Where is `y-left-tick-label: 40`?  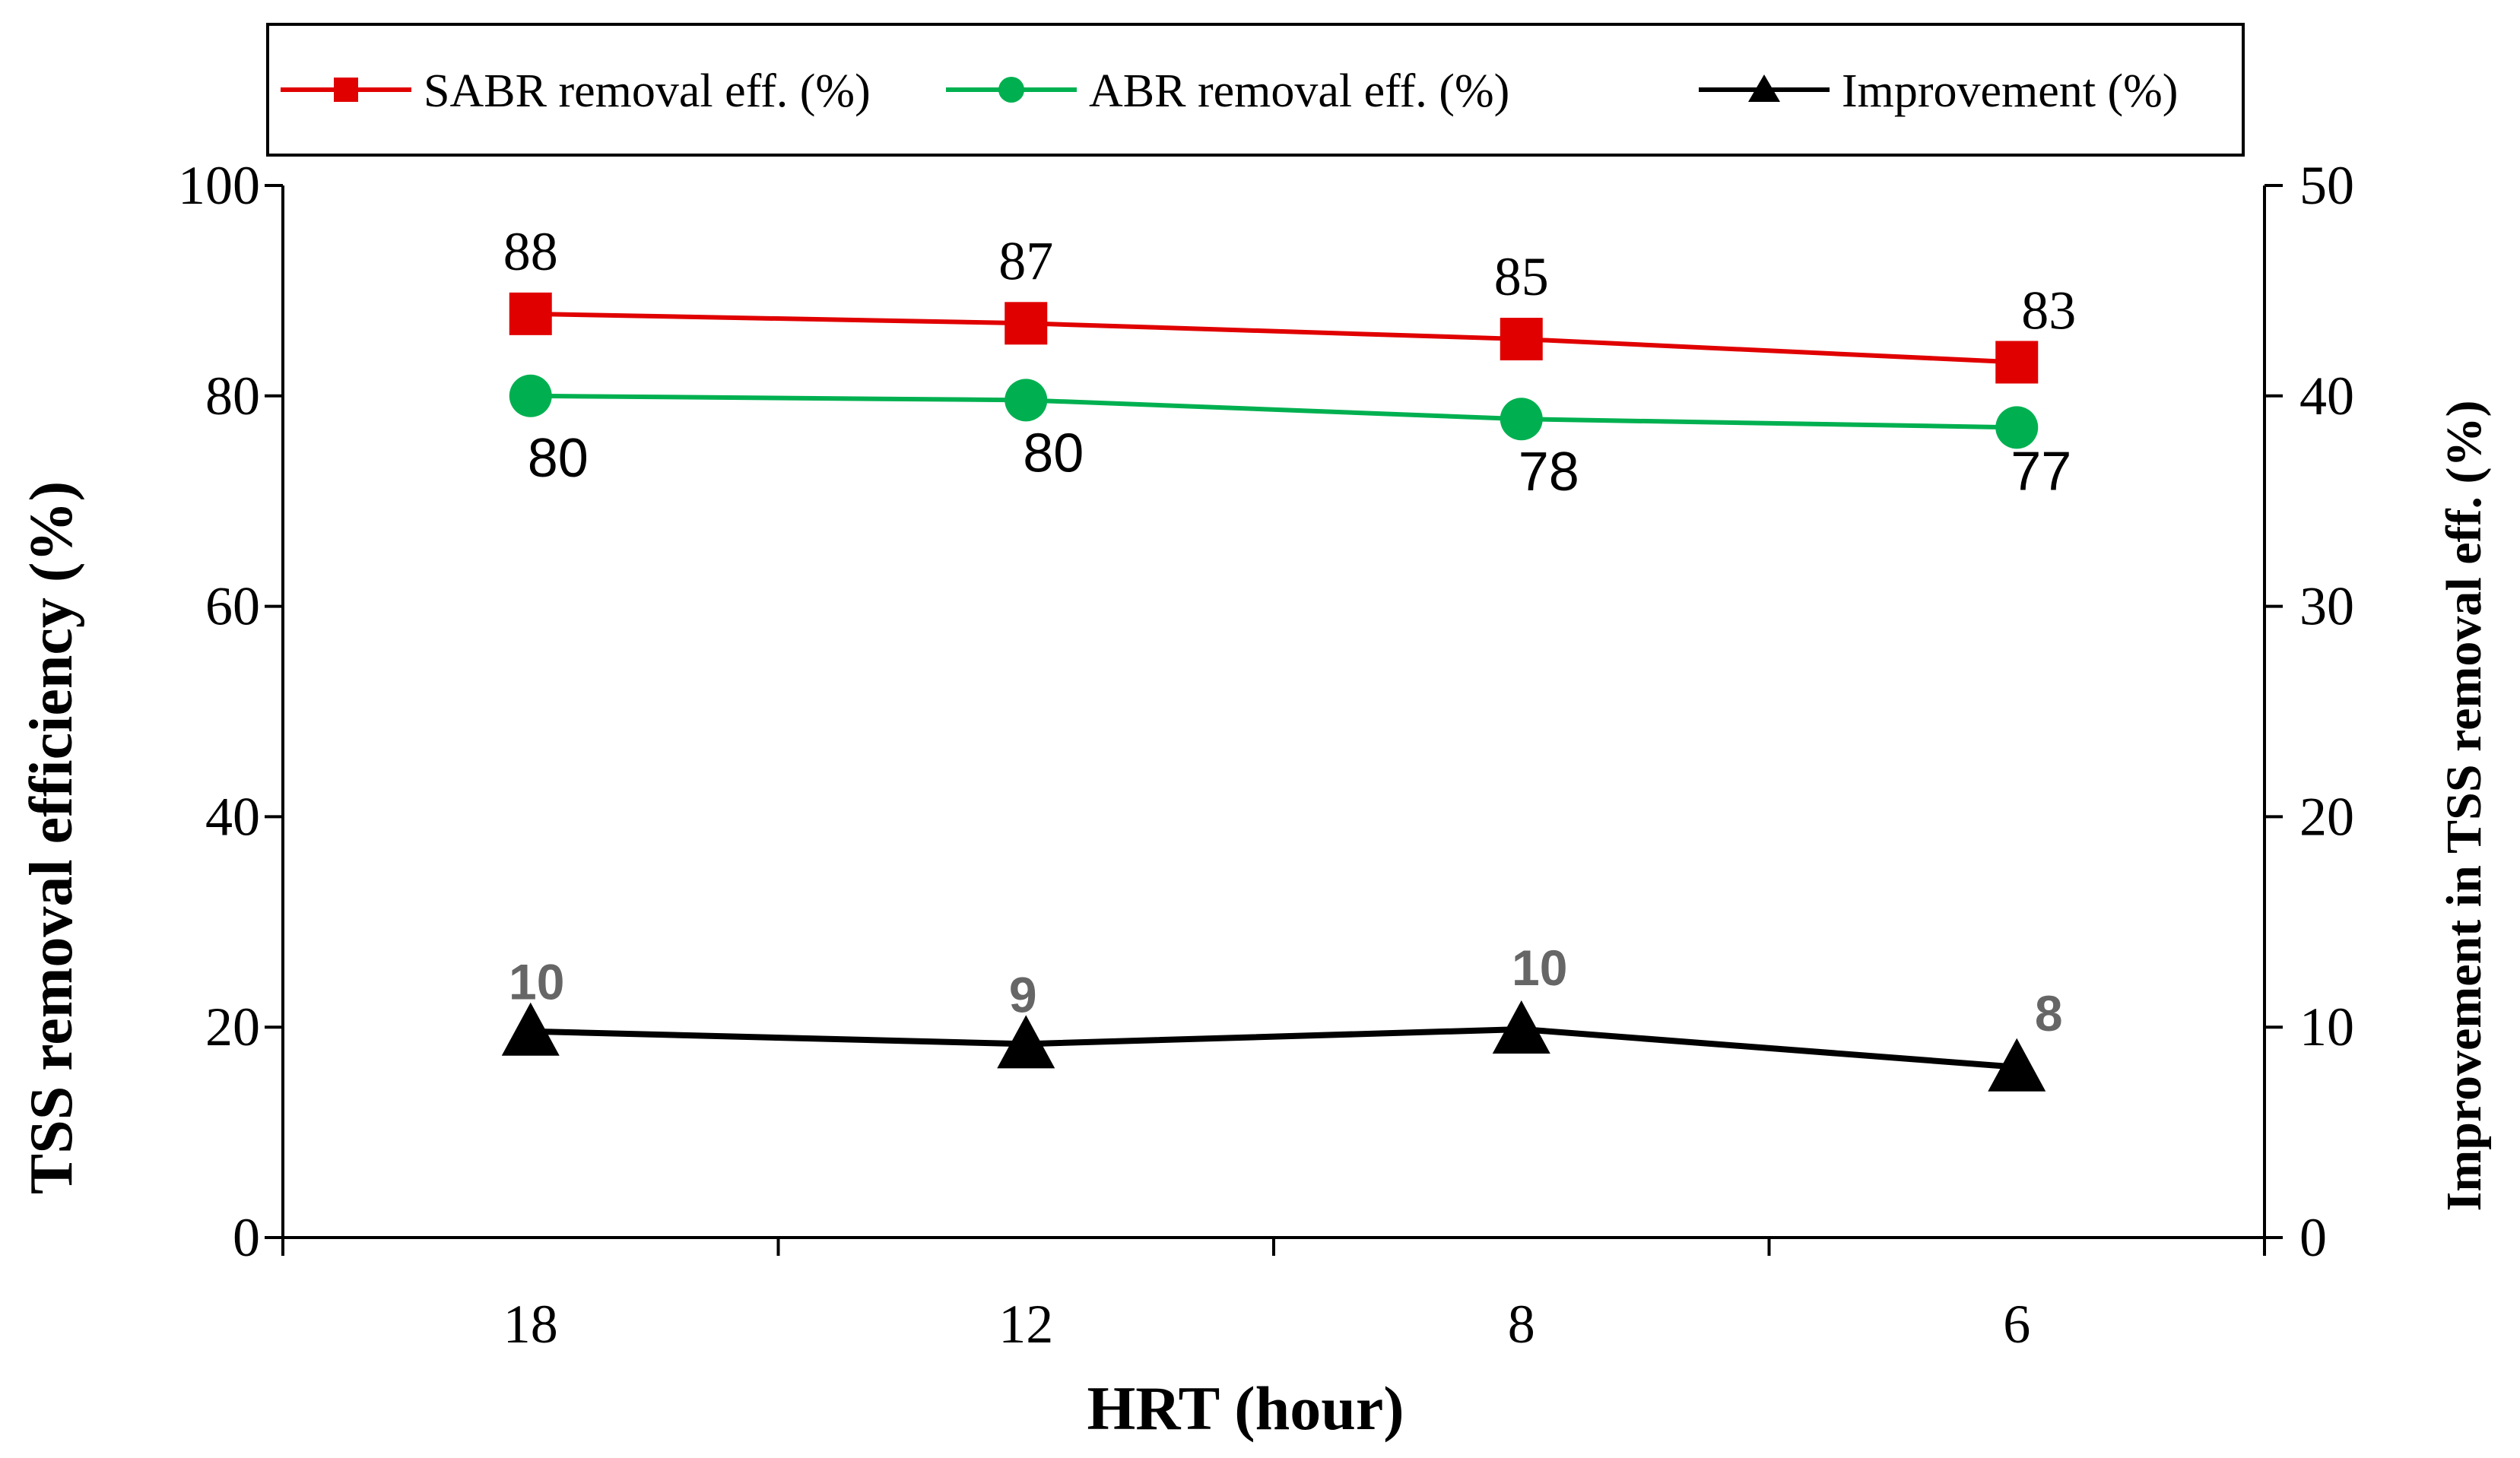
y-left-tick-label: 40 is located at coordinates (232, 816).